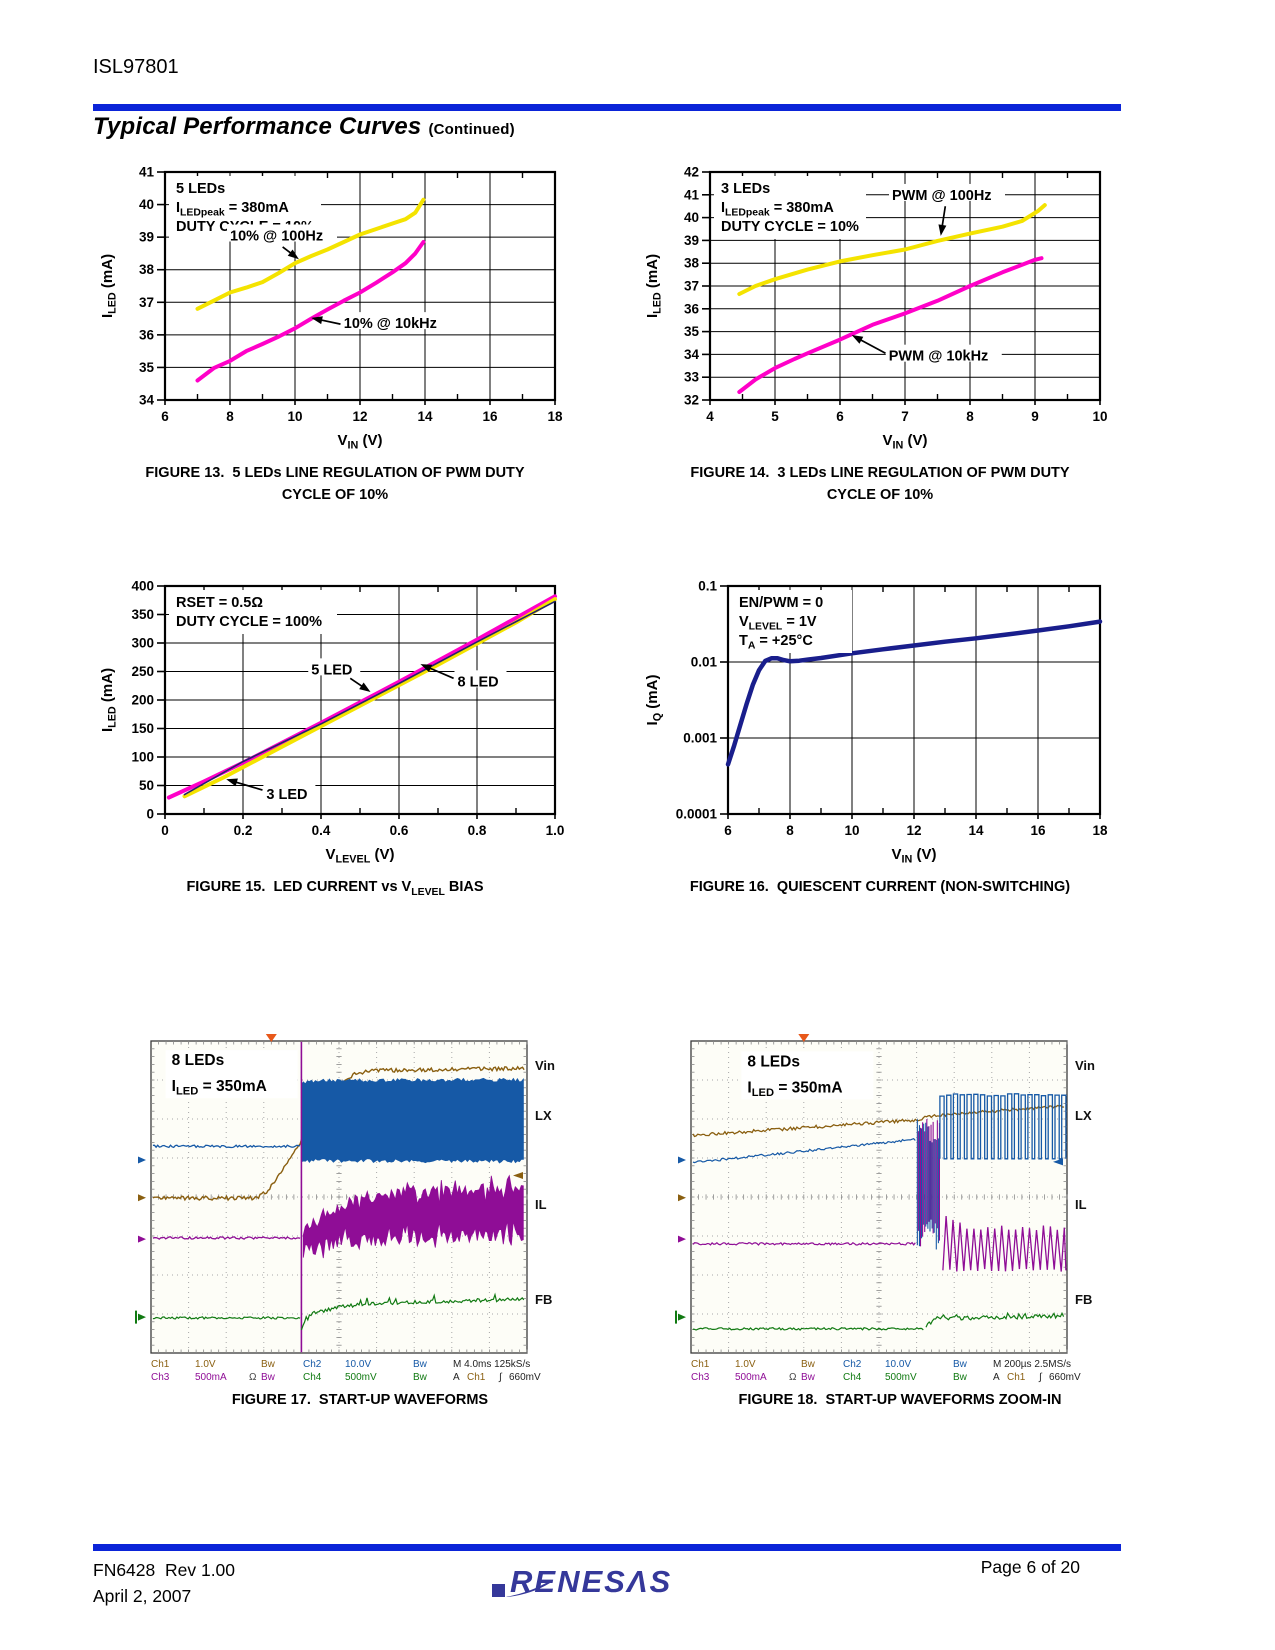 Image resolution: width=1275 pixels, height=1650 pixels. Describe the element at coordinates (142, 700) in the screenshot. I see `svg-text: 200` at that location.